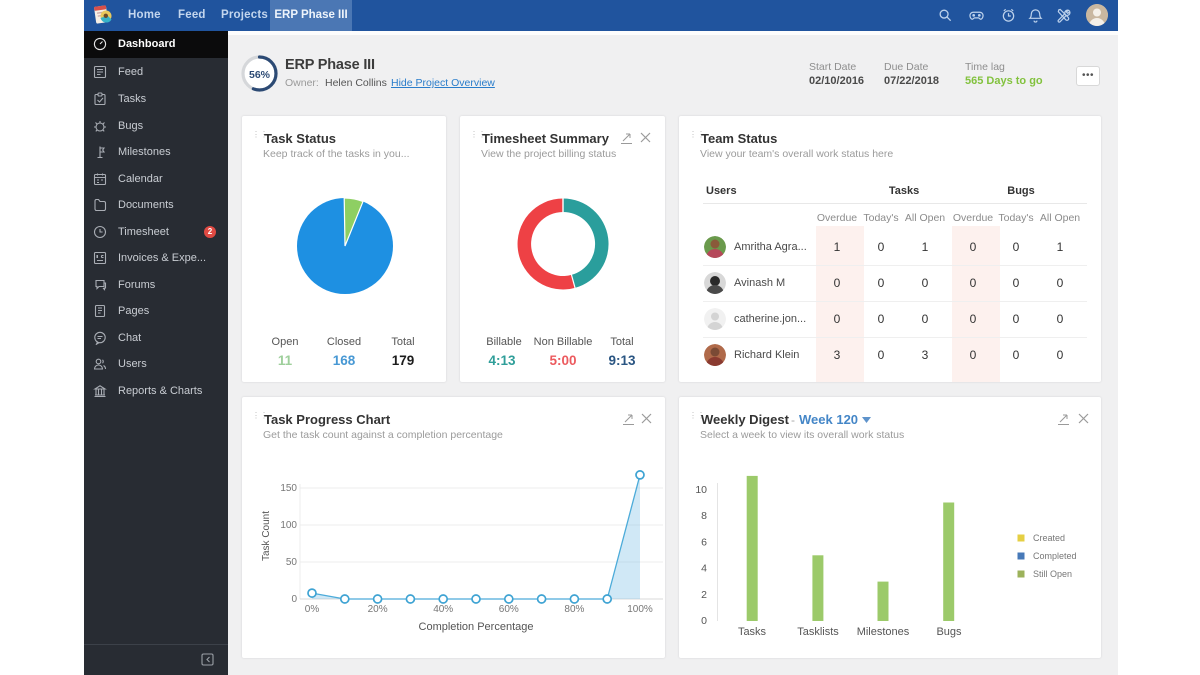 This screenshot has height=675, width=1200. Describe the element at coordinates (704, 595) in the screenshot. I see `svg-text: 2` at that location.